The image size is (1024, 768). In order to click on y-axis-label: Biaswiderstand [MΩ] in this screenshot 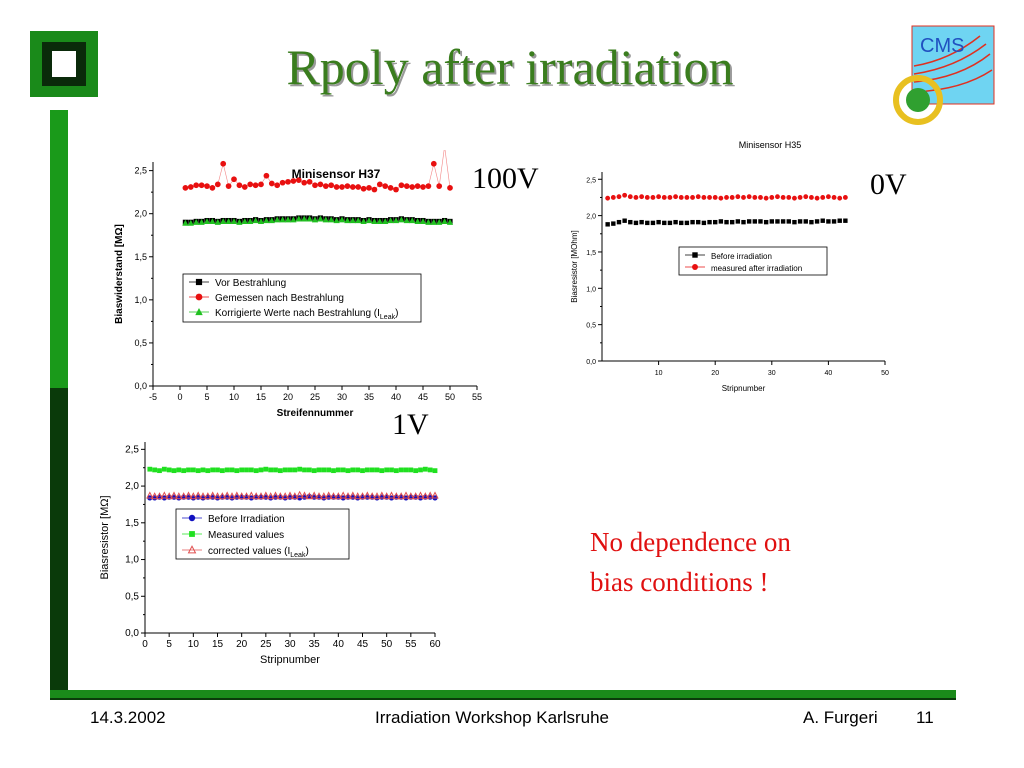, I will do `click(119, 274)`.